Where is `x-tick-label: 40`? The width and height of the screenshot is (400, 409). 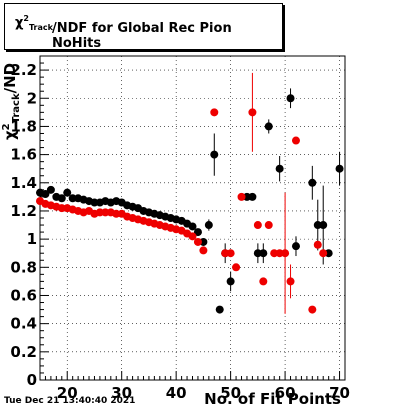 x-tick-label: 40 is located at coordinates (176, 393).